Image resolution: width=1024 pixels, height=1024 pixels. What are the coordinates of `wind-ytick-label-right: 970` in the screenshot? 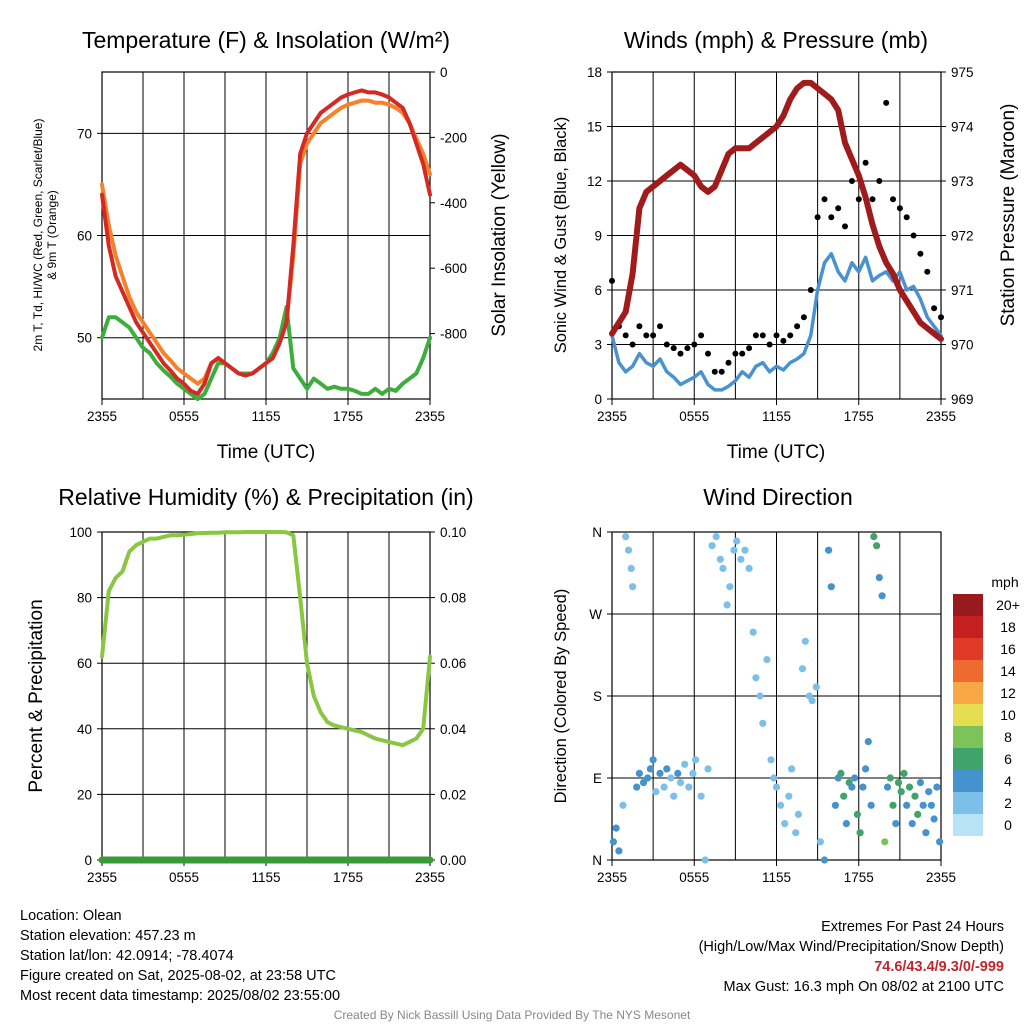 It's located at (962, 345).